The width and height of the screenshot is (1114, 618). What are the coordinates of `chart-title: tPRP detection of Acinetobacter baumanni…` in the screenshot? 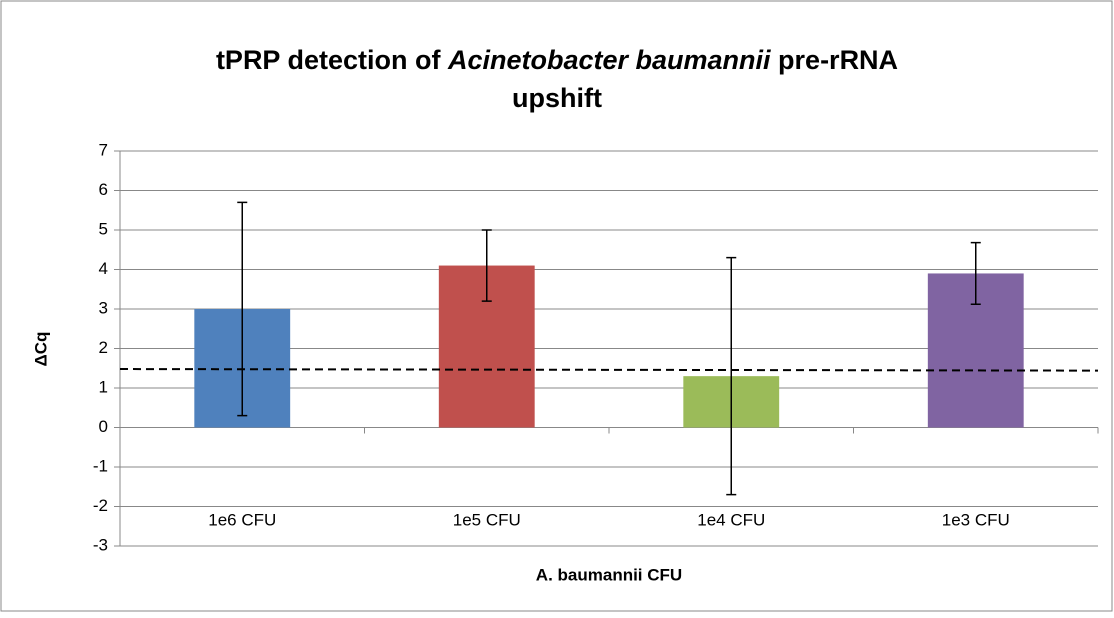 It's located at (557, 60).